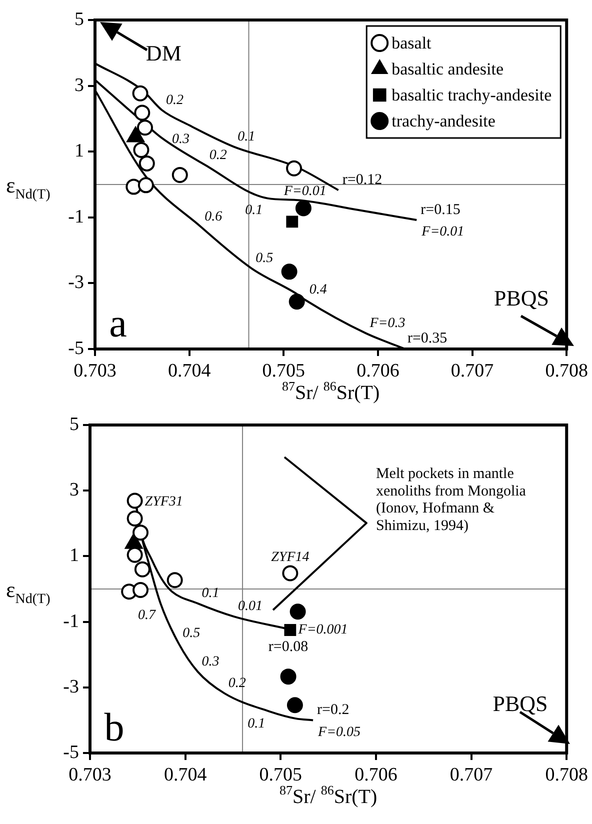 This screenshot has height=824, width=592. What do you see at coordinates (164, 53) in the screenshot?
I see `annotation: DM` at bounding box center [164, 53].